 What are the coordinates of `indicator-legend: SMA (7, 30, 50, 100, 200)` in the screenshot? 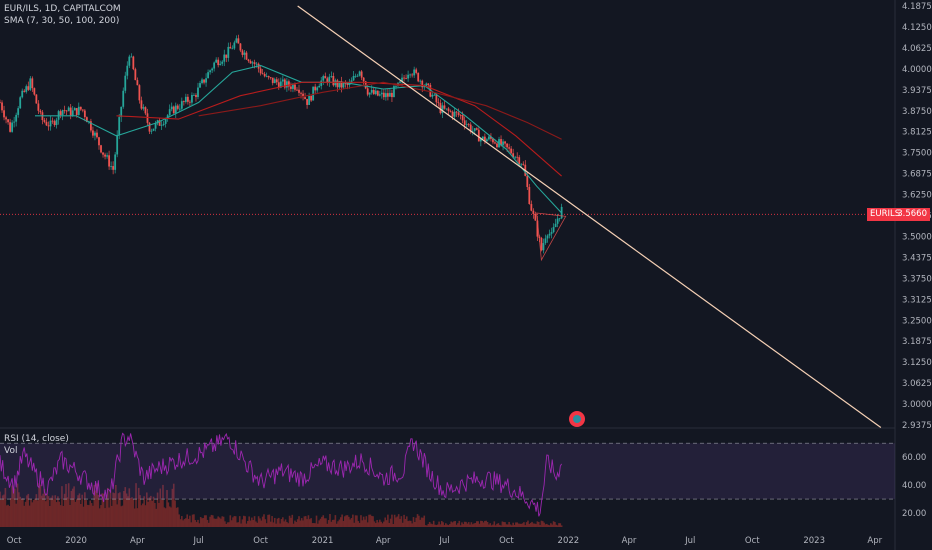 It's located at (62, 21).